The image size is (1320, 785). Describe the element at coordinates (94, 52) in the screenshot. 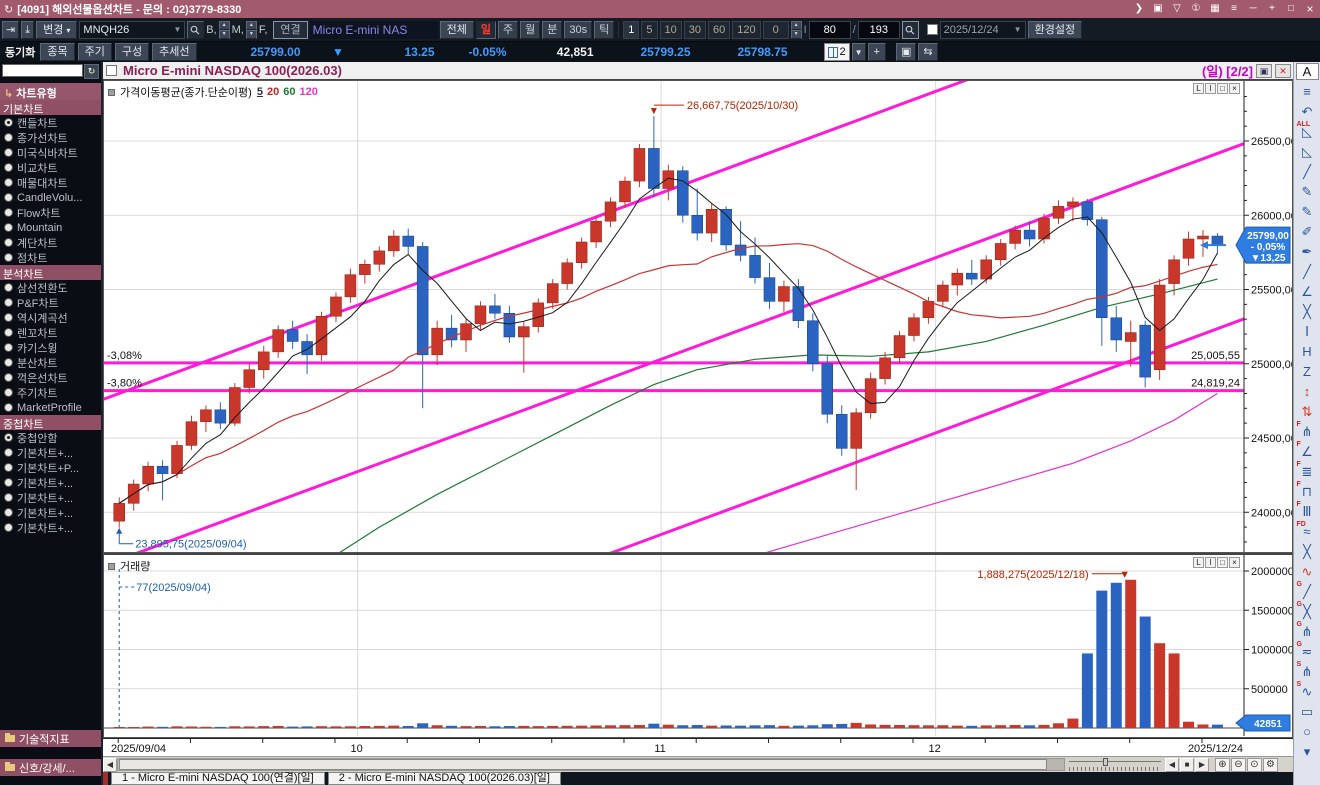

I see `cycle-button: 주기` at that location.